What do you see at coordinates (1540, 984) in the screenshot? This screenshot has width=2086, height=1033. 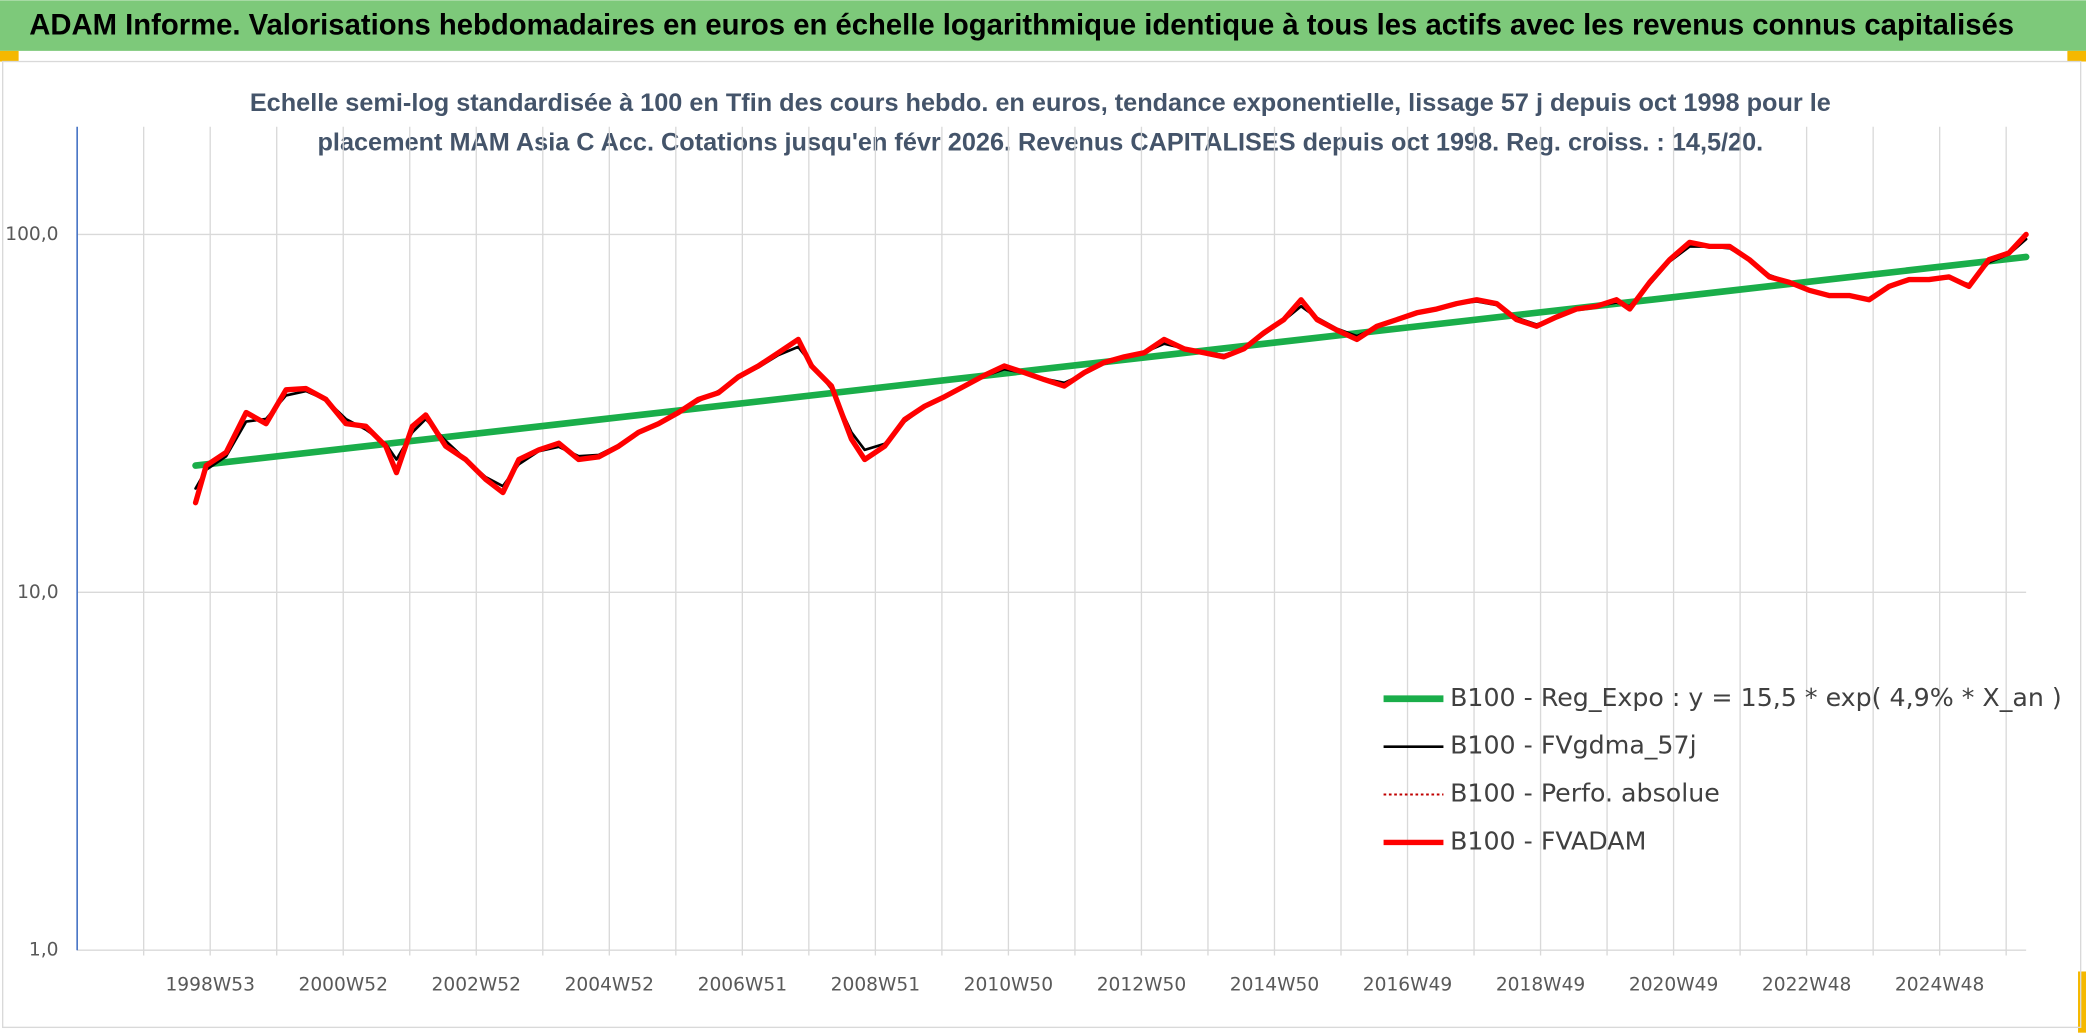 I see `x-tick-label: 2018W49` at bounding box center [1540, 984].